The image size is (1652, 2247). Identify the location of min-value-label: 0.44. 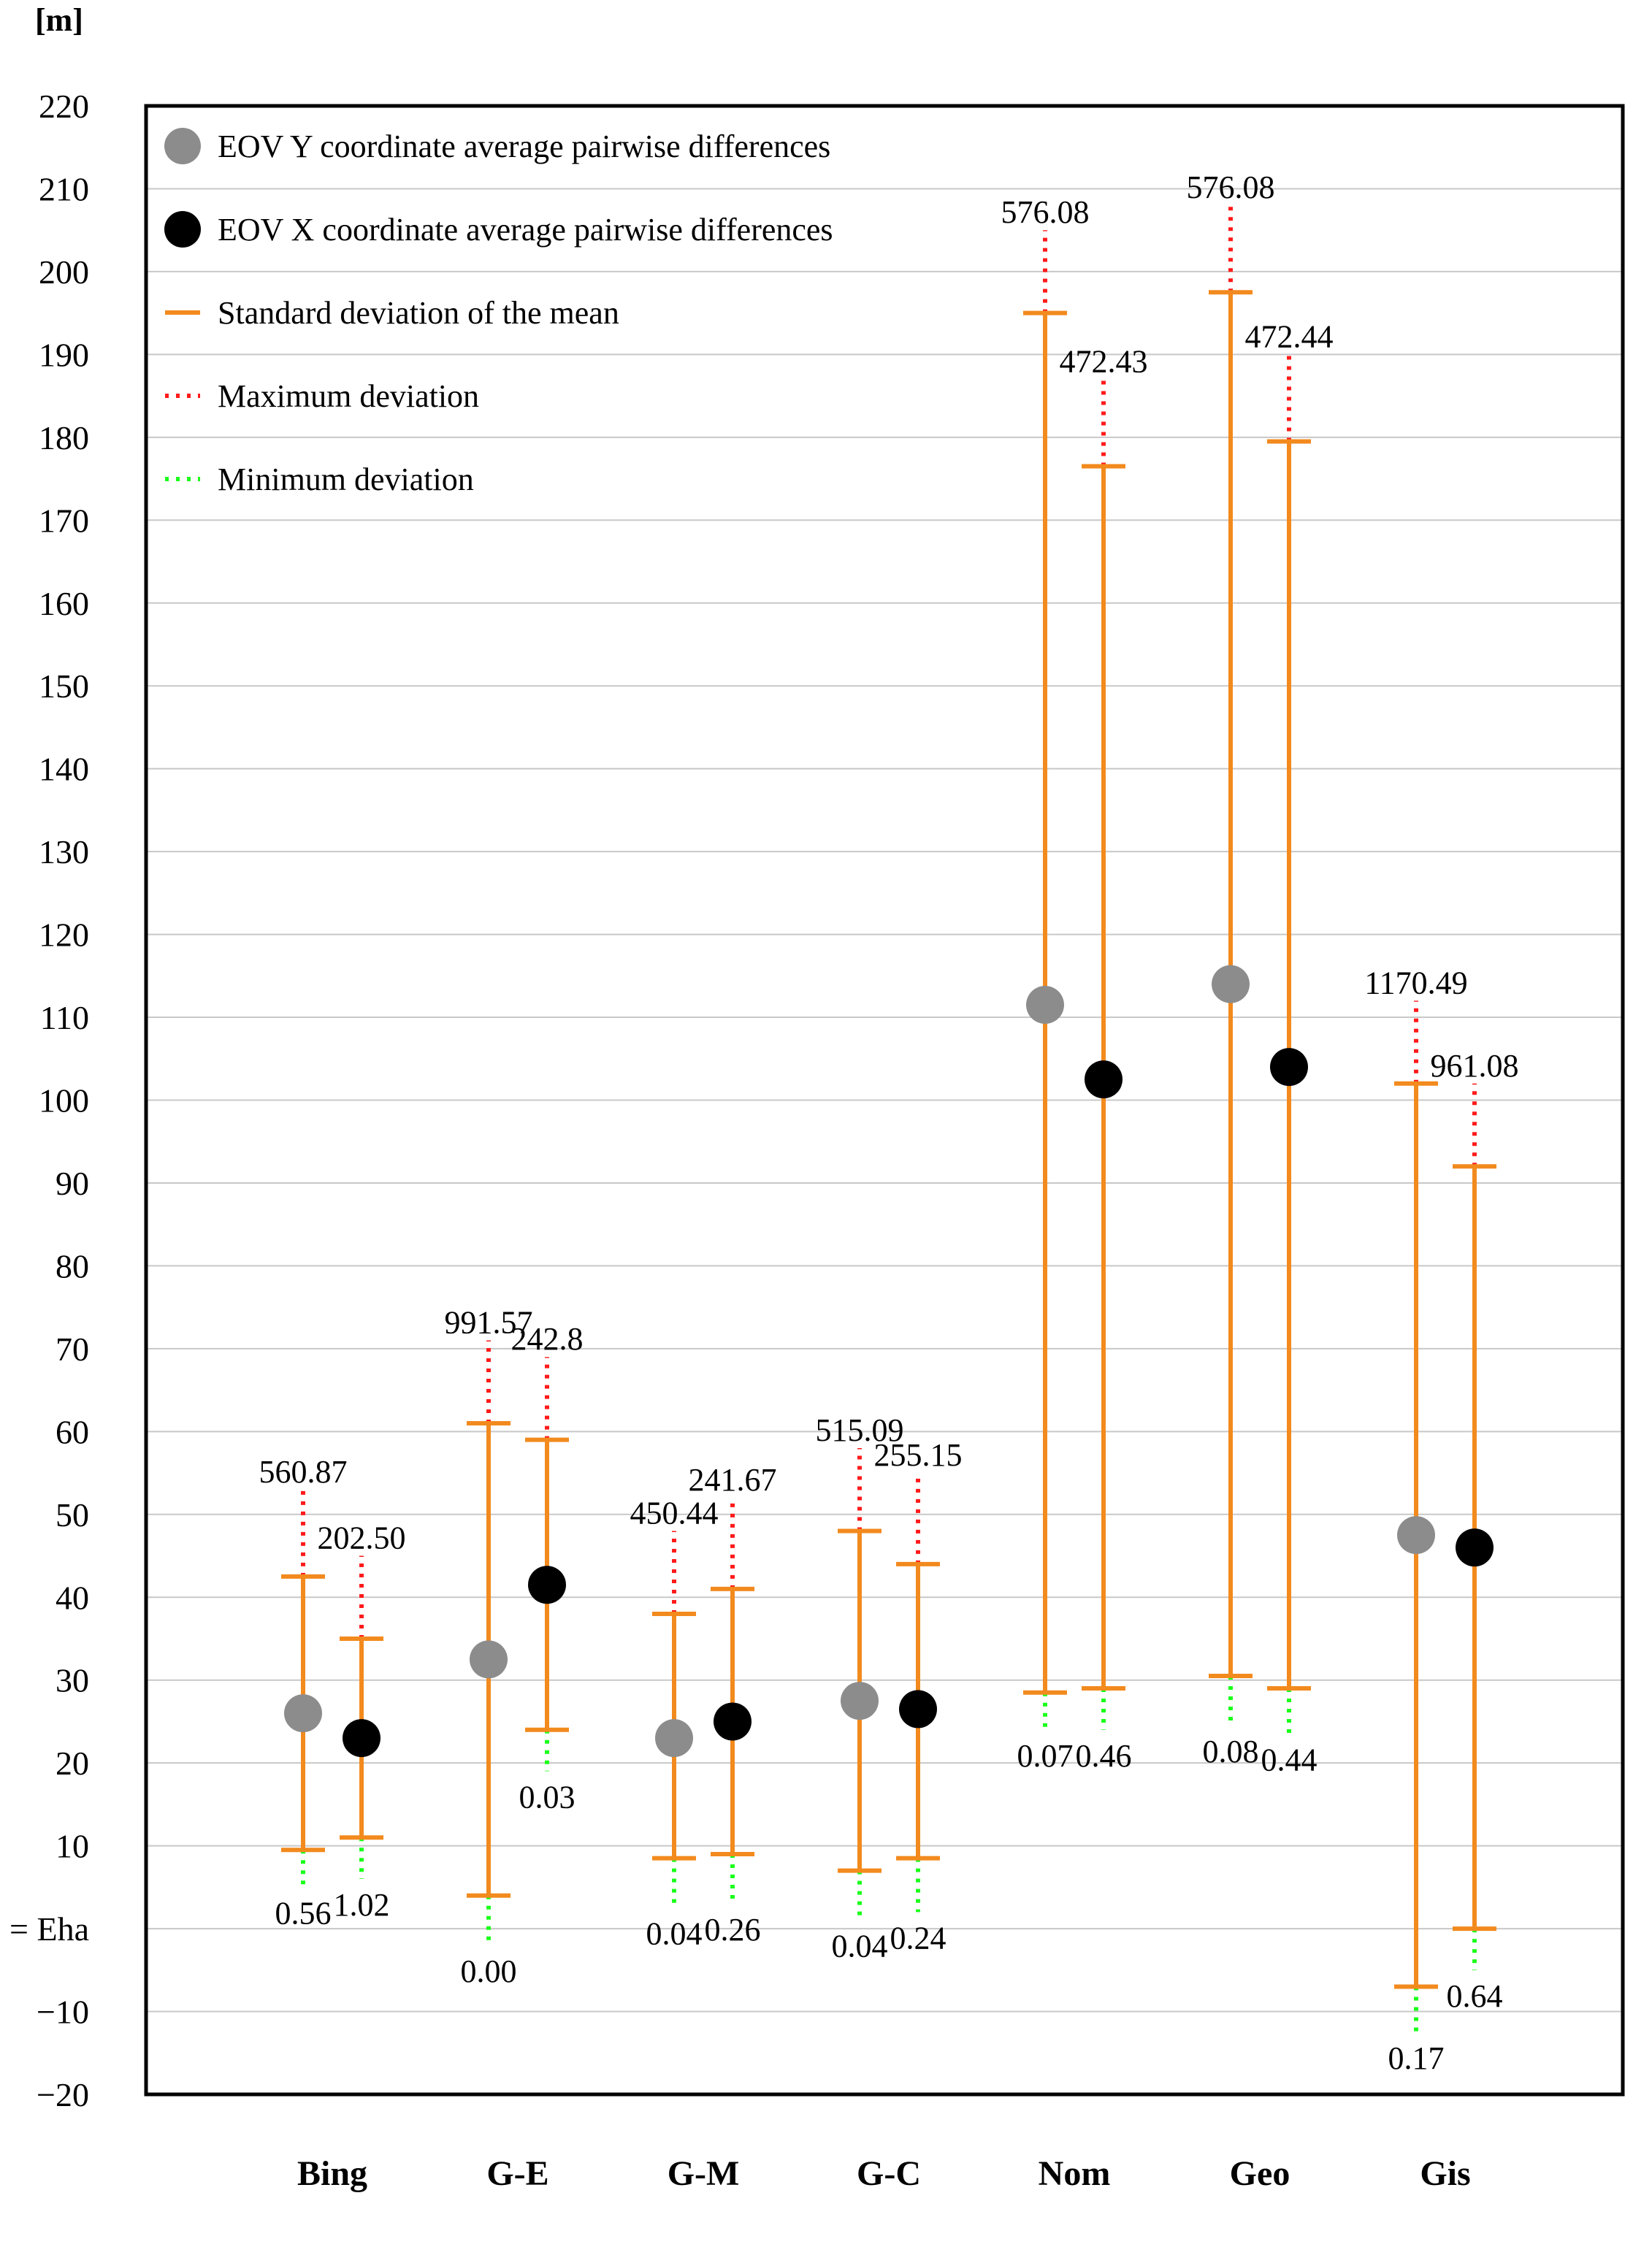
(1289, 1759).